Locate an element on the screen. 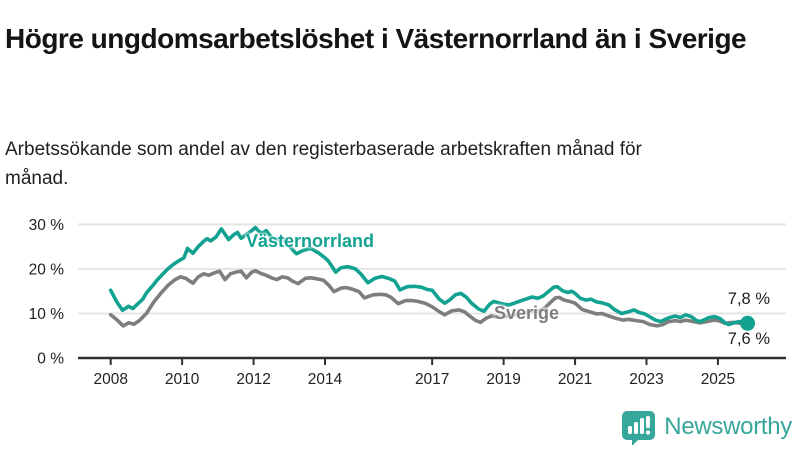 The height and width of the screenshot is (450, 800). series-line-sverige is located at coordinates (429, 298).